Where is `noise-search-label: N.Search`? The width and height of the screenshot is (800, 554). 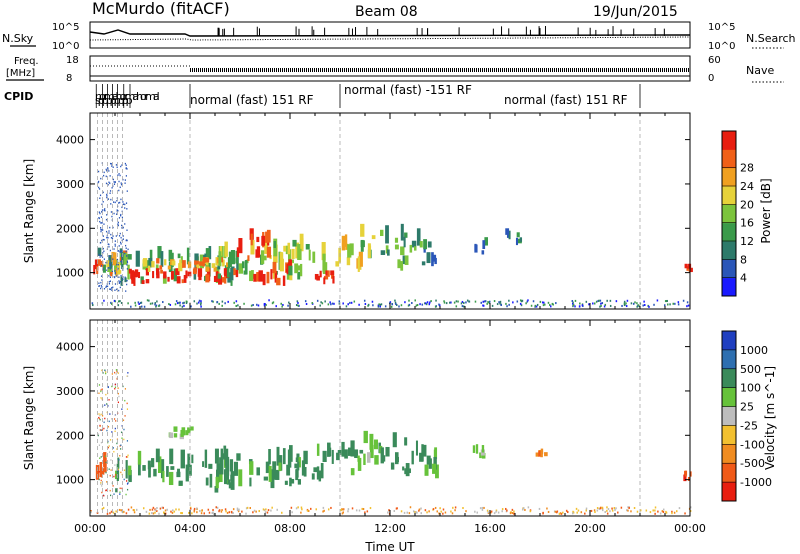
noise-search-label: N.Search is located at coordinates (771, 38).